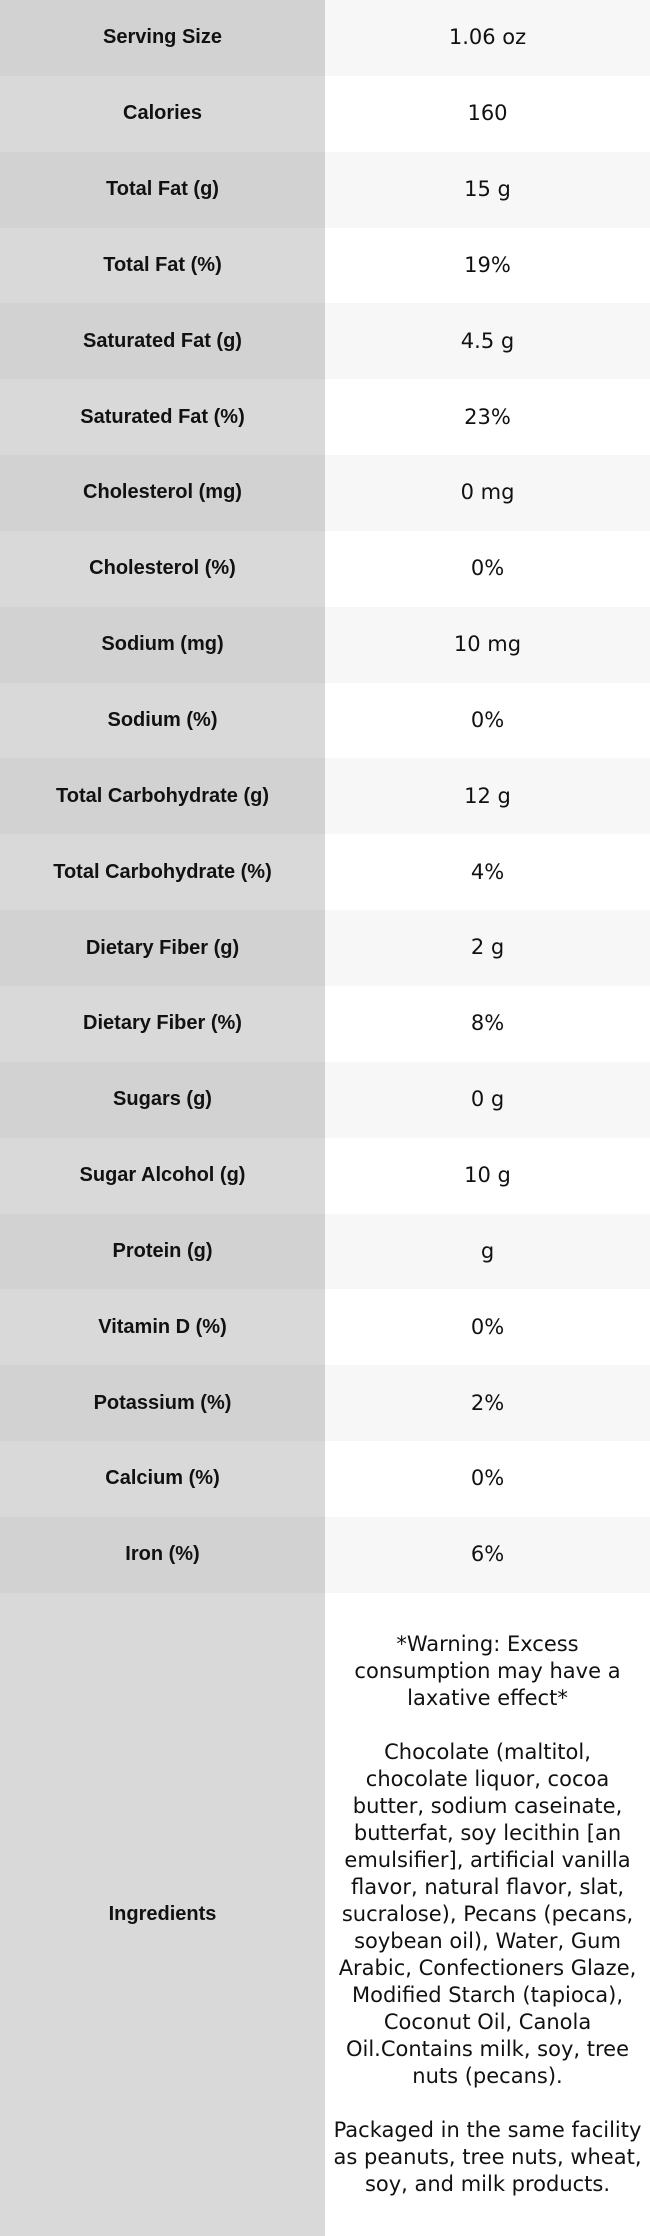 This screenshot has height=2236, width=650. What do you see at coordinates (162, 113) in the screenshot?
I see `row-label-cell: Calories` at bounding box center [162, 113].